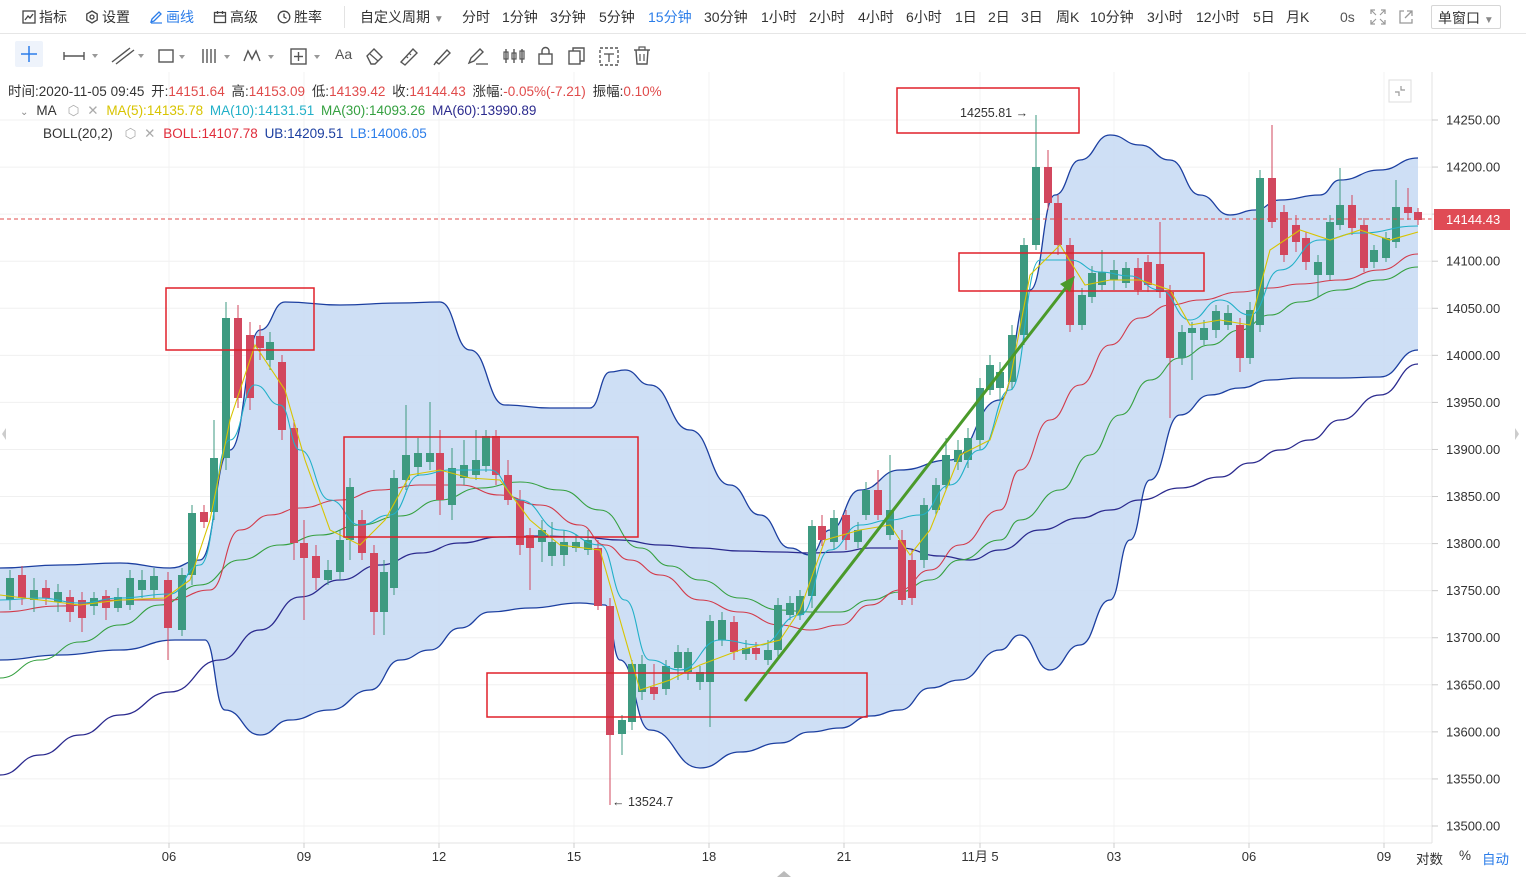 The image size is (1526, 883). Describe the element at coordinates (1264, 17) in the screenshot. I see `period-option: 5日` at that location.